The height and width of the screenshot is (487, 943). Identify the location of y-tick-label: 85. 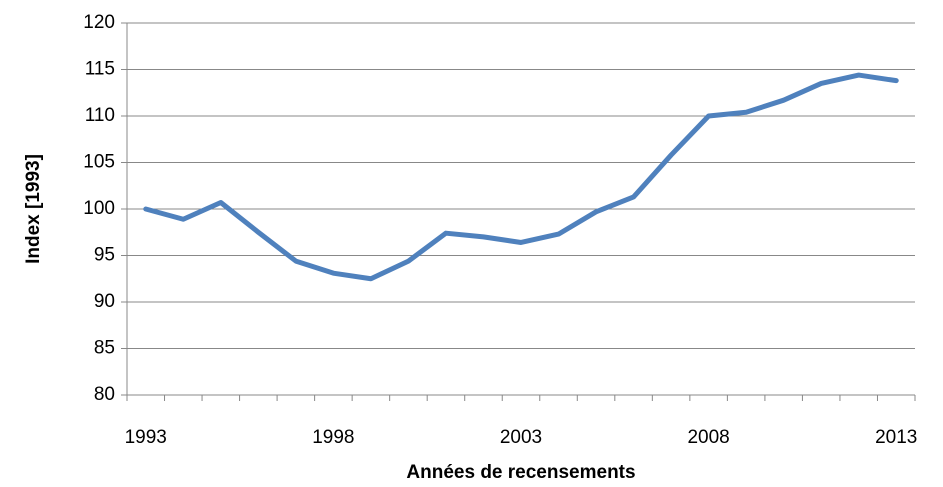
(104, 348).